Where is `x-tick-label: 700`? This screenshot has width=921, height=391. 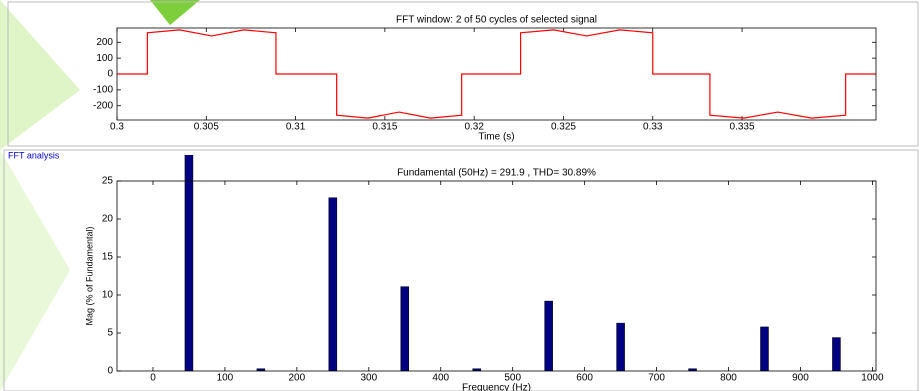
x-tick-label: 700 is located at coordinates (656, 378).